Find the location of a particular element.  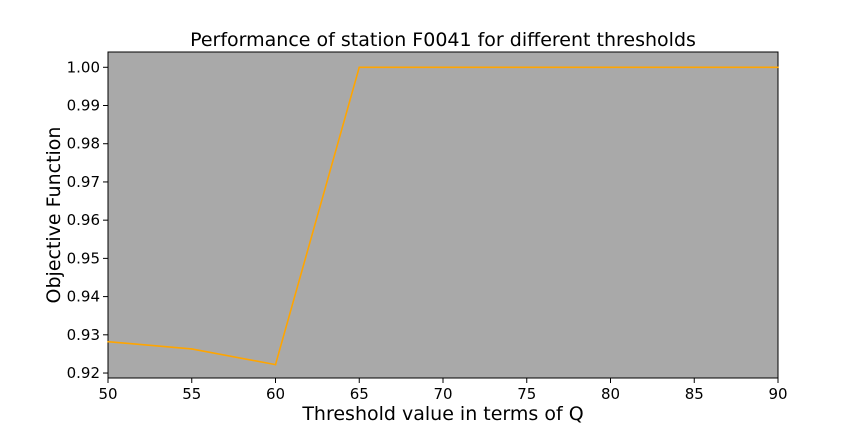

y-tick-label: 0.97 is located at coordinates (83, 182).